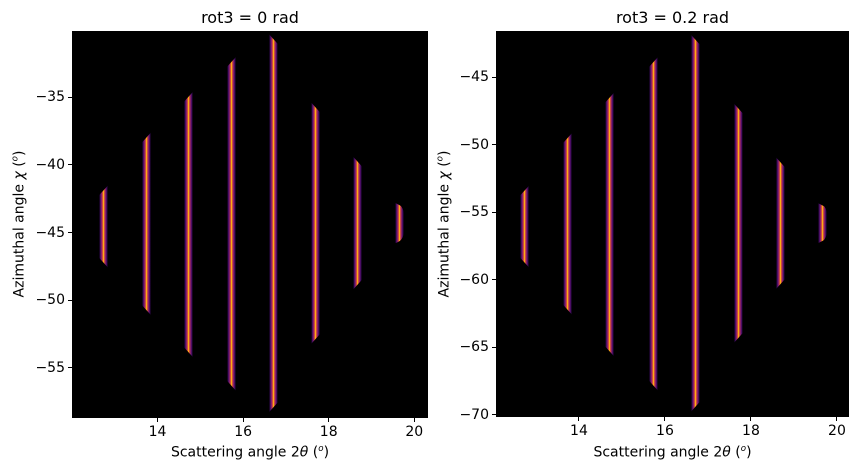  Describe the element at coordinates (444, 175) in the screenshot. I see `chi-symbol: χ` at that location.